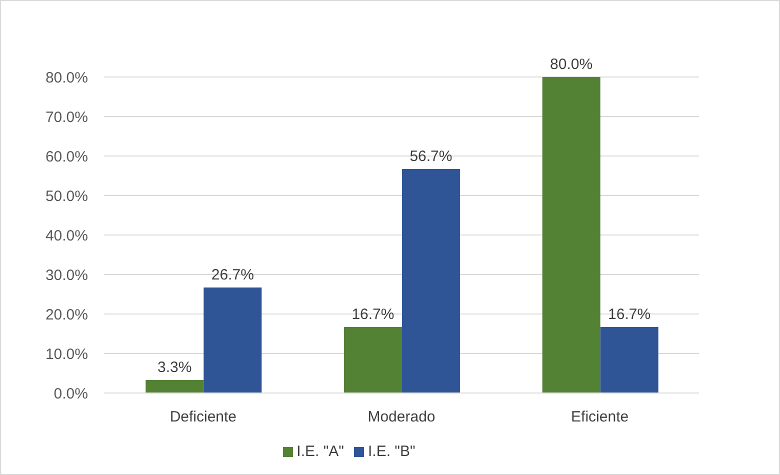 Image resolution: width=780 pixels, height=475 pixels. Describe the element at coordinates (66, 157) in the screenshot. I see `y-tick-label: 60.0%` at that location.